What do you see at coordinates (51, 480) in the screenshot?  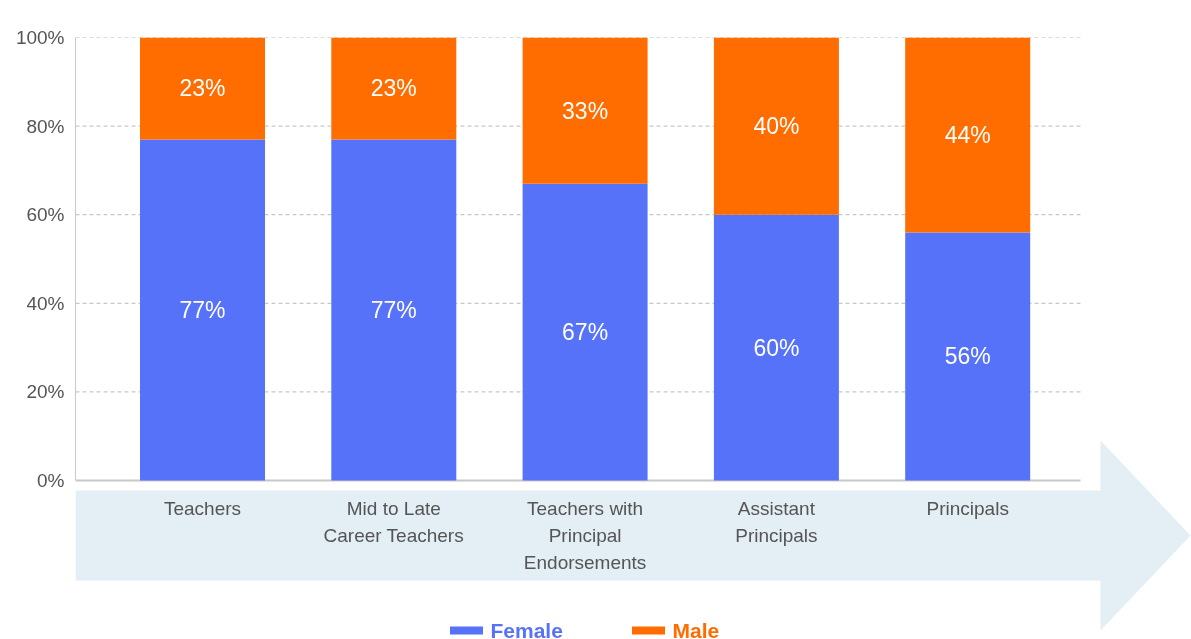 I see `y-tick-label: 0%` at bounding box center [51, 480].